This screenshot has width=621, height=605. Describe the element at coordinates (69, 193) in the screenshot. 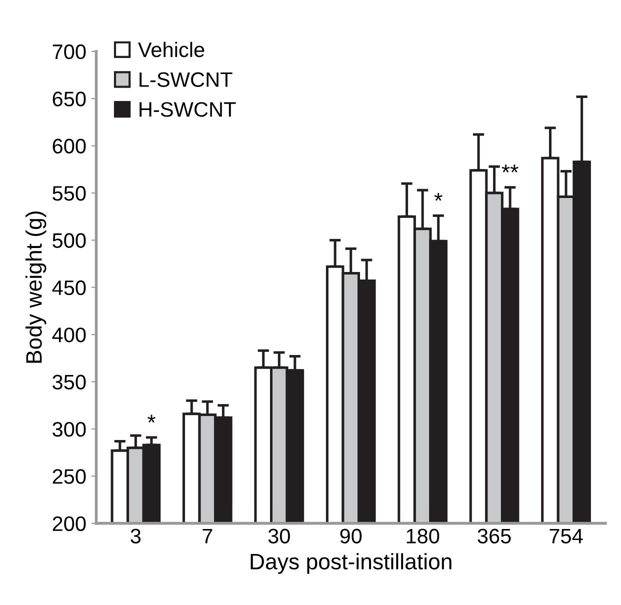

I see `y-tick-label: 550` at that location.